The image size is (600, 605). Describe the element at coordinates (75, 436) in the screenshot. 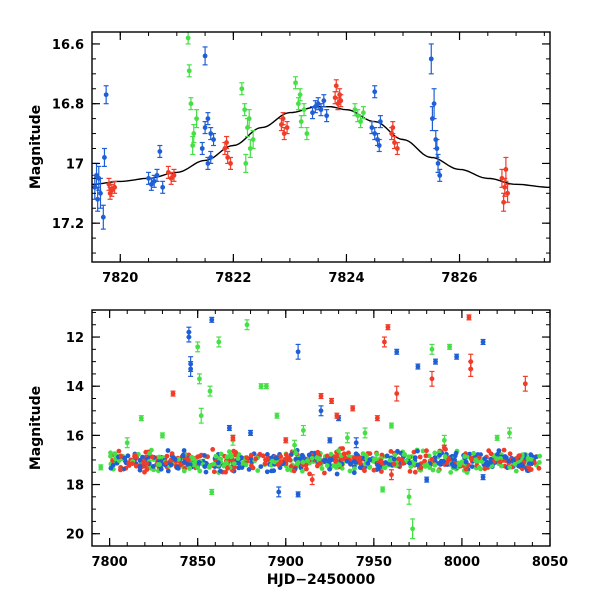

I see `bottom-y-tick-label: 16` at that location.